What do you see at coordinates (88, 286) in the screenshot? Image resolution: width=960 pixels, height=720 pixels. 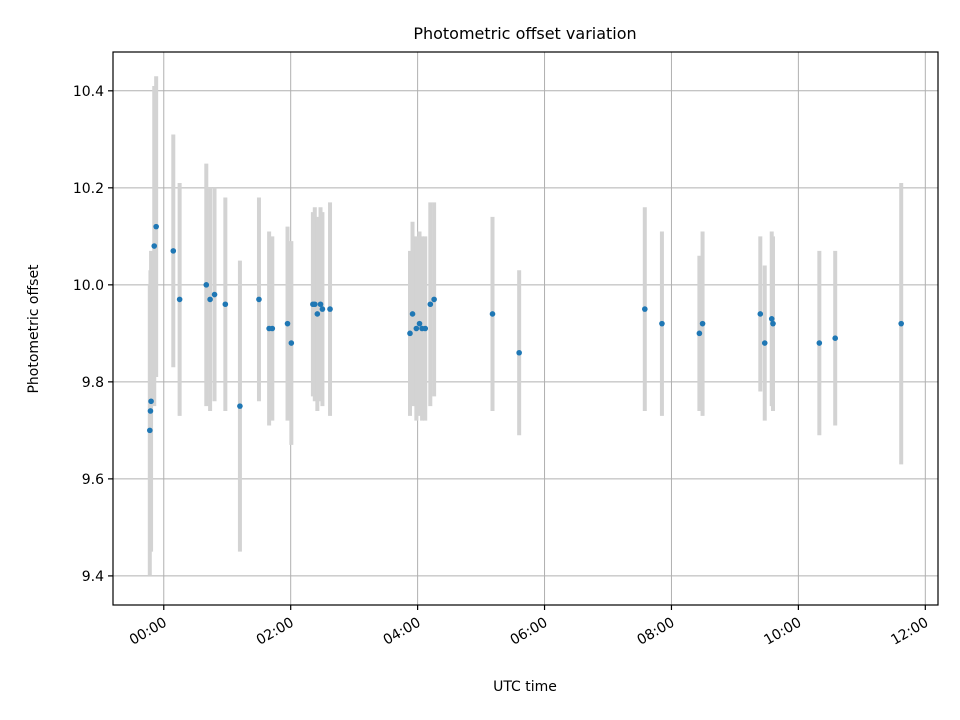 I see `y-tick-label-3: 10.0` at bounding box center [88, 286].